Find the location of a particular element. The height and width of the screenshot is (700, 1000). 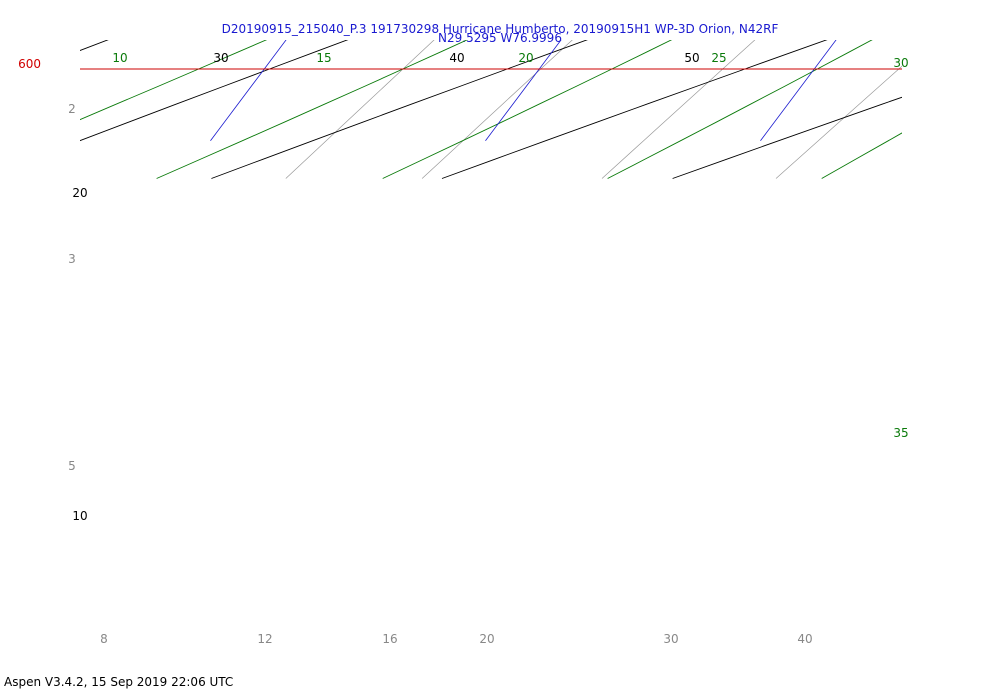

isobar-label-600: 600 is located at coordinates (29, 64).